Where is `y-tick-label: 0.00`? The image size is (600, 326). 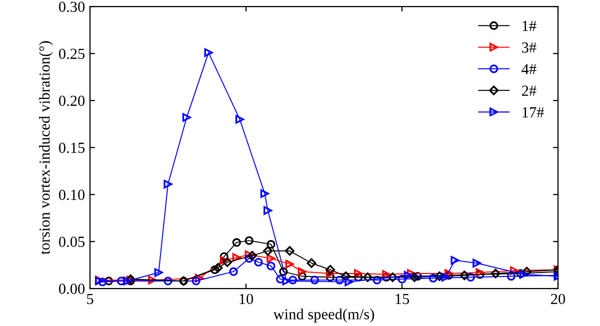 y-tick-label: 0.00 is located at coordinates (71, 289).